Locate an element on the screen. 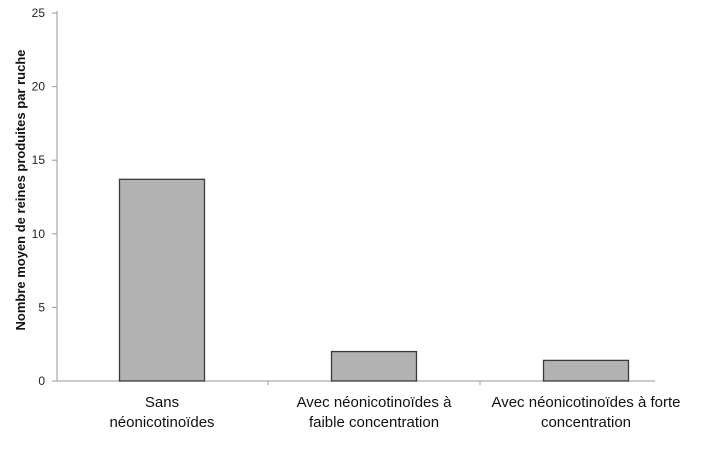 The width and height of the screenshot is (718, 451). category-label-line: concentration is located at coordinates (586, 422).